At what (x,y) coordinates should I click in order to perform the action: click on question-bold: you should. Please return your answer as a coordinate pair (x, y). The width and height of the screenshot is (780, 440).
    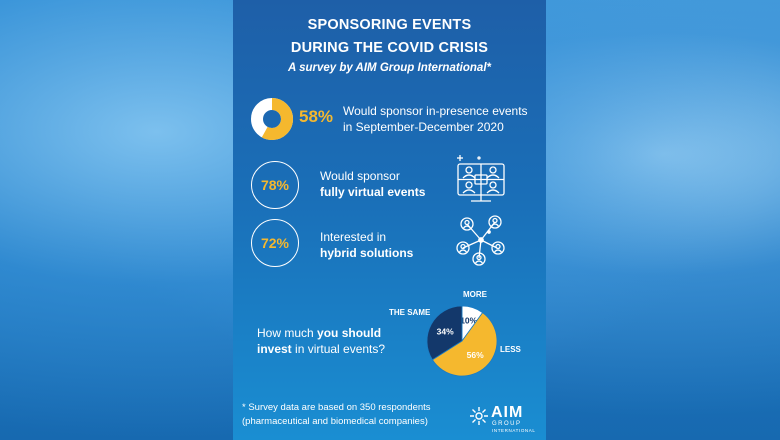
    Looking at the image, I should click on (349, 333).